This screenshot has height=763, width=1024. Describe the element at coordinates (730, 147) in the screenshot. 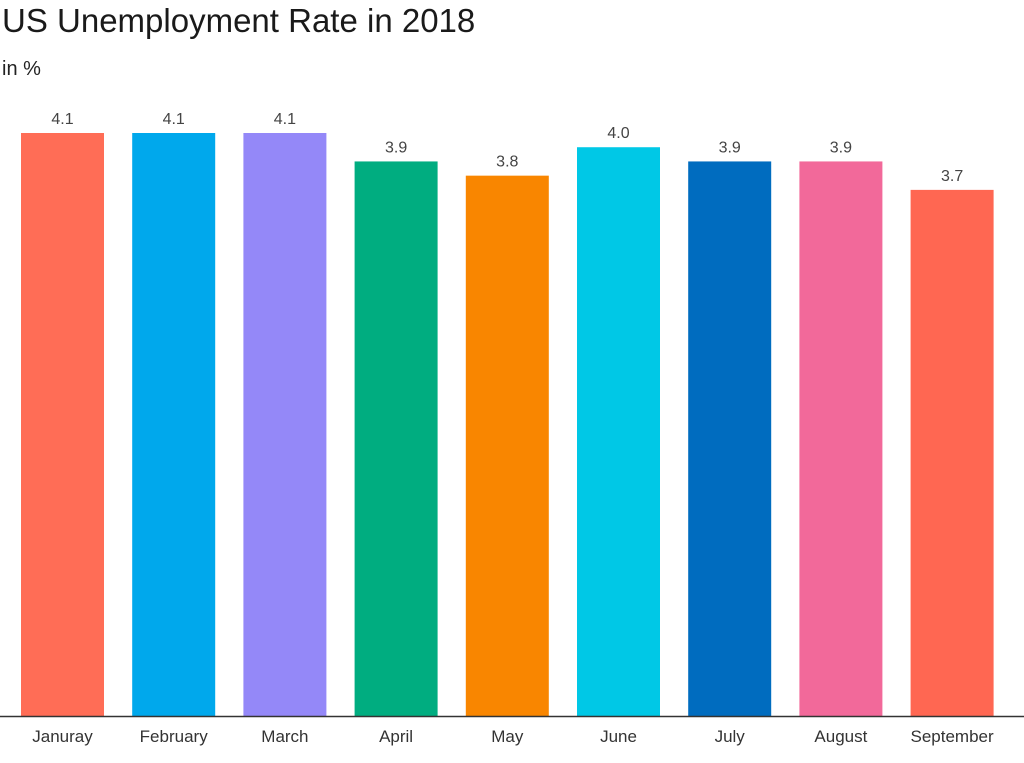

I see `data-label-7: 3.9` at that location.